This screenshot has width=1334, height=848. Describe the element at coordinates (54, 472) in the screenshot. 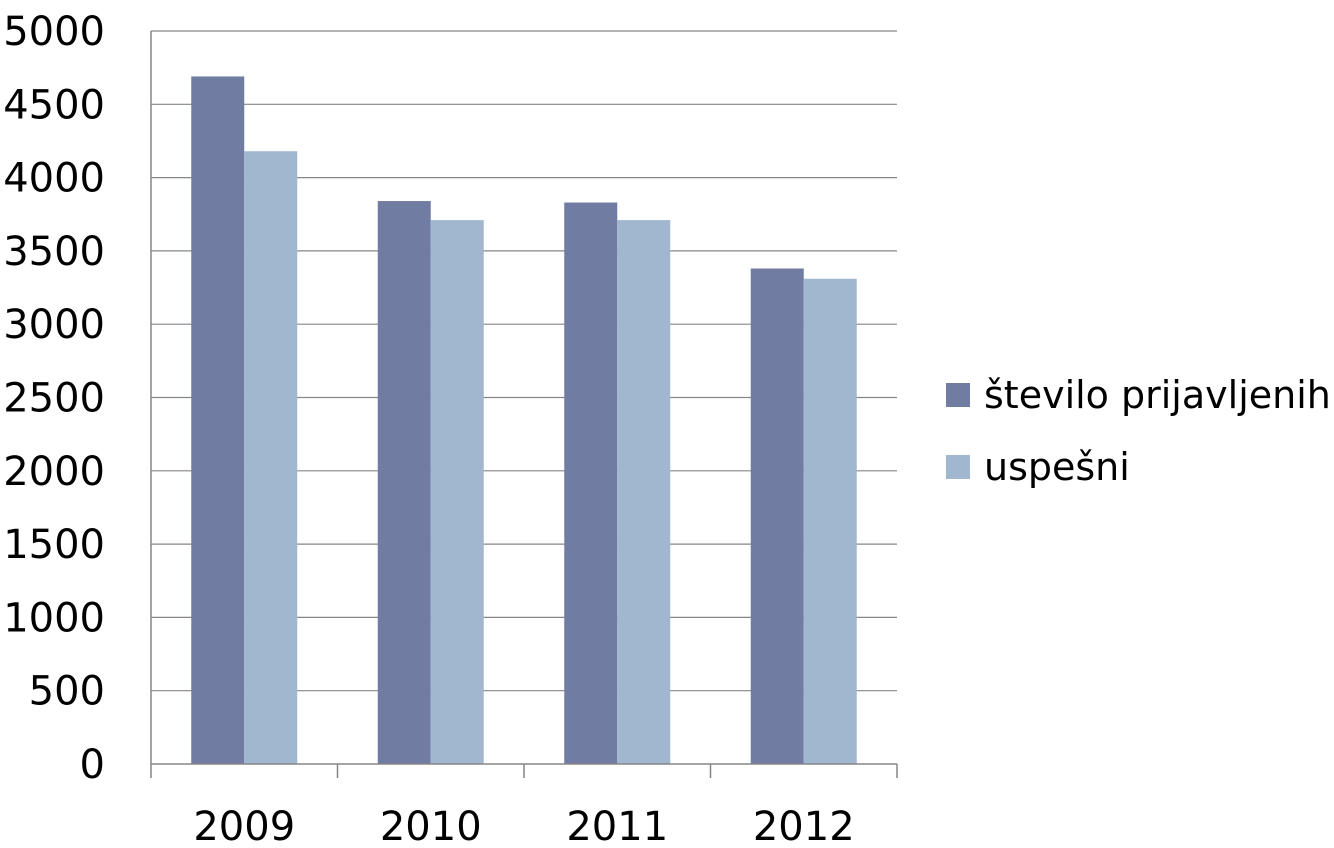

I see `y-tick-label: 2000` at that location.